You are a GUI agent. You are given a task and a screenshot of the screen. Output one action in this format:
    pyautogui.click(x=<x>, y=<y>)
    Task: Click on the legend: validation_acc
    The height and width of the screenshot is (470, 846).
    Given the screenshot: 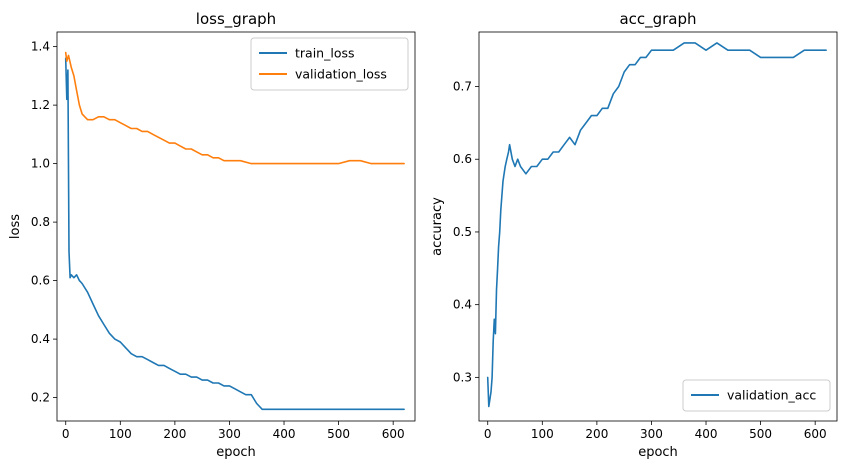 What is the action you would take?
    pyautogui.click(x=756, y=395)
    